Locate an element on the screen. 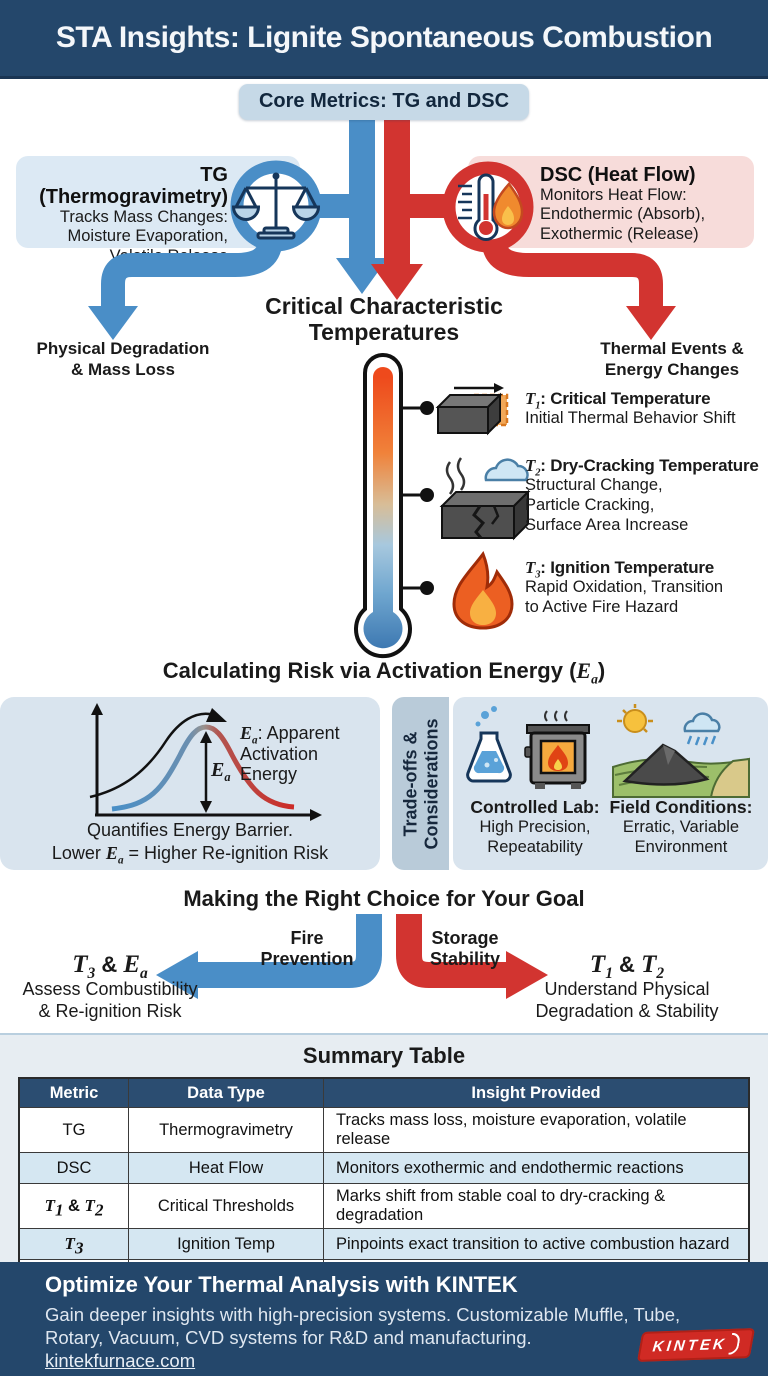 This screenshot has width=768, height=1376. critical-temperatures-title: Critical Characteristic Temperatures is located at coordinates (384, 319).